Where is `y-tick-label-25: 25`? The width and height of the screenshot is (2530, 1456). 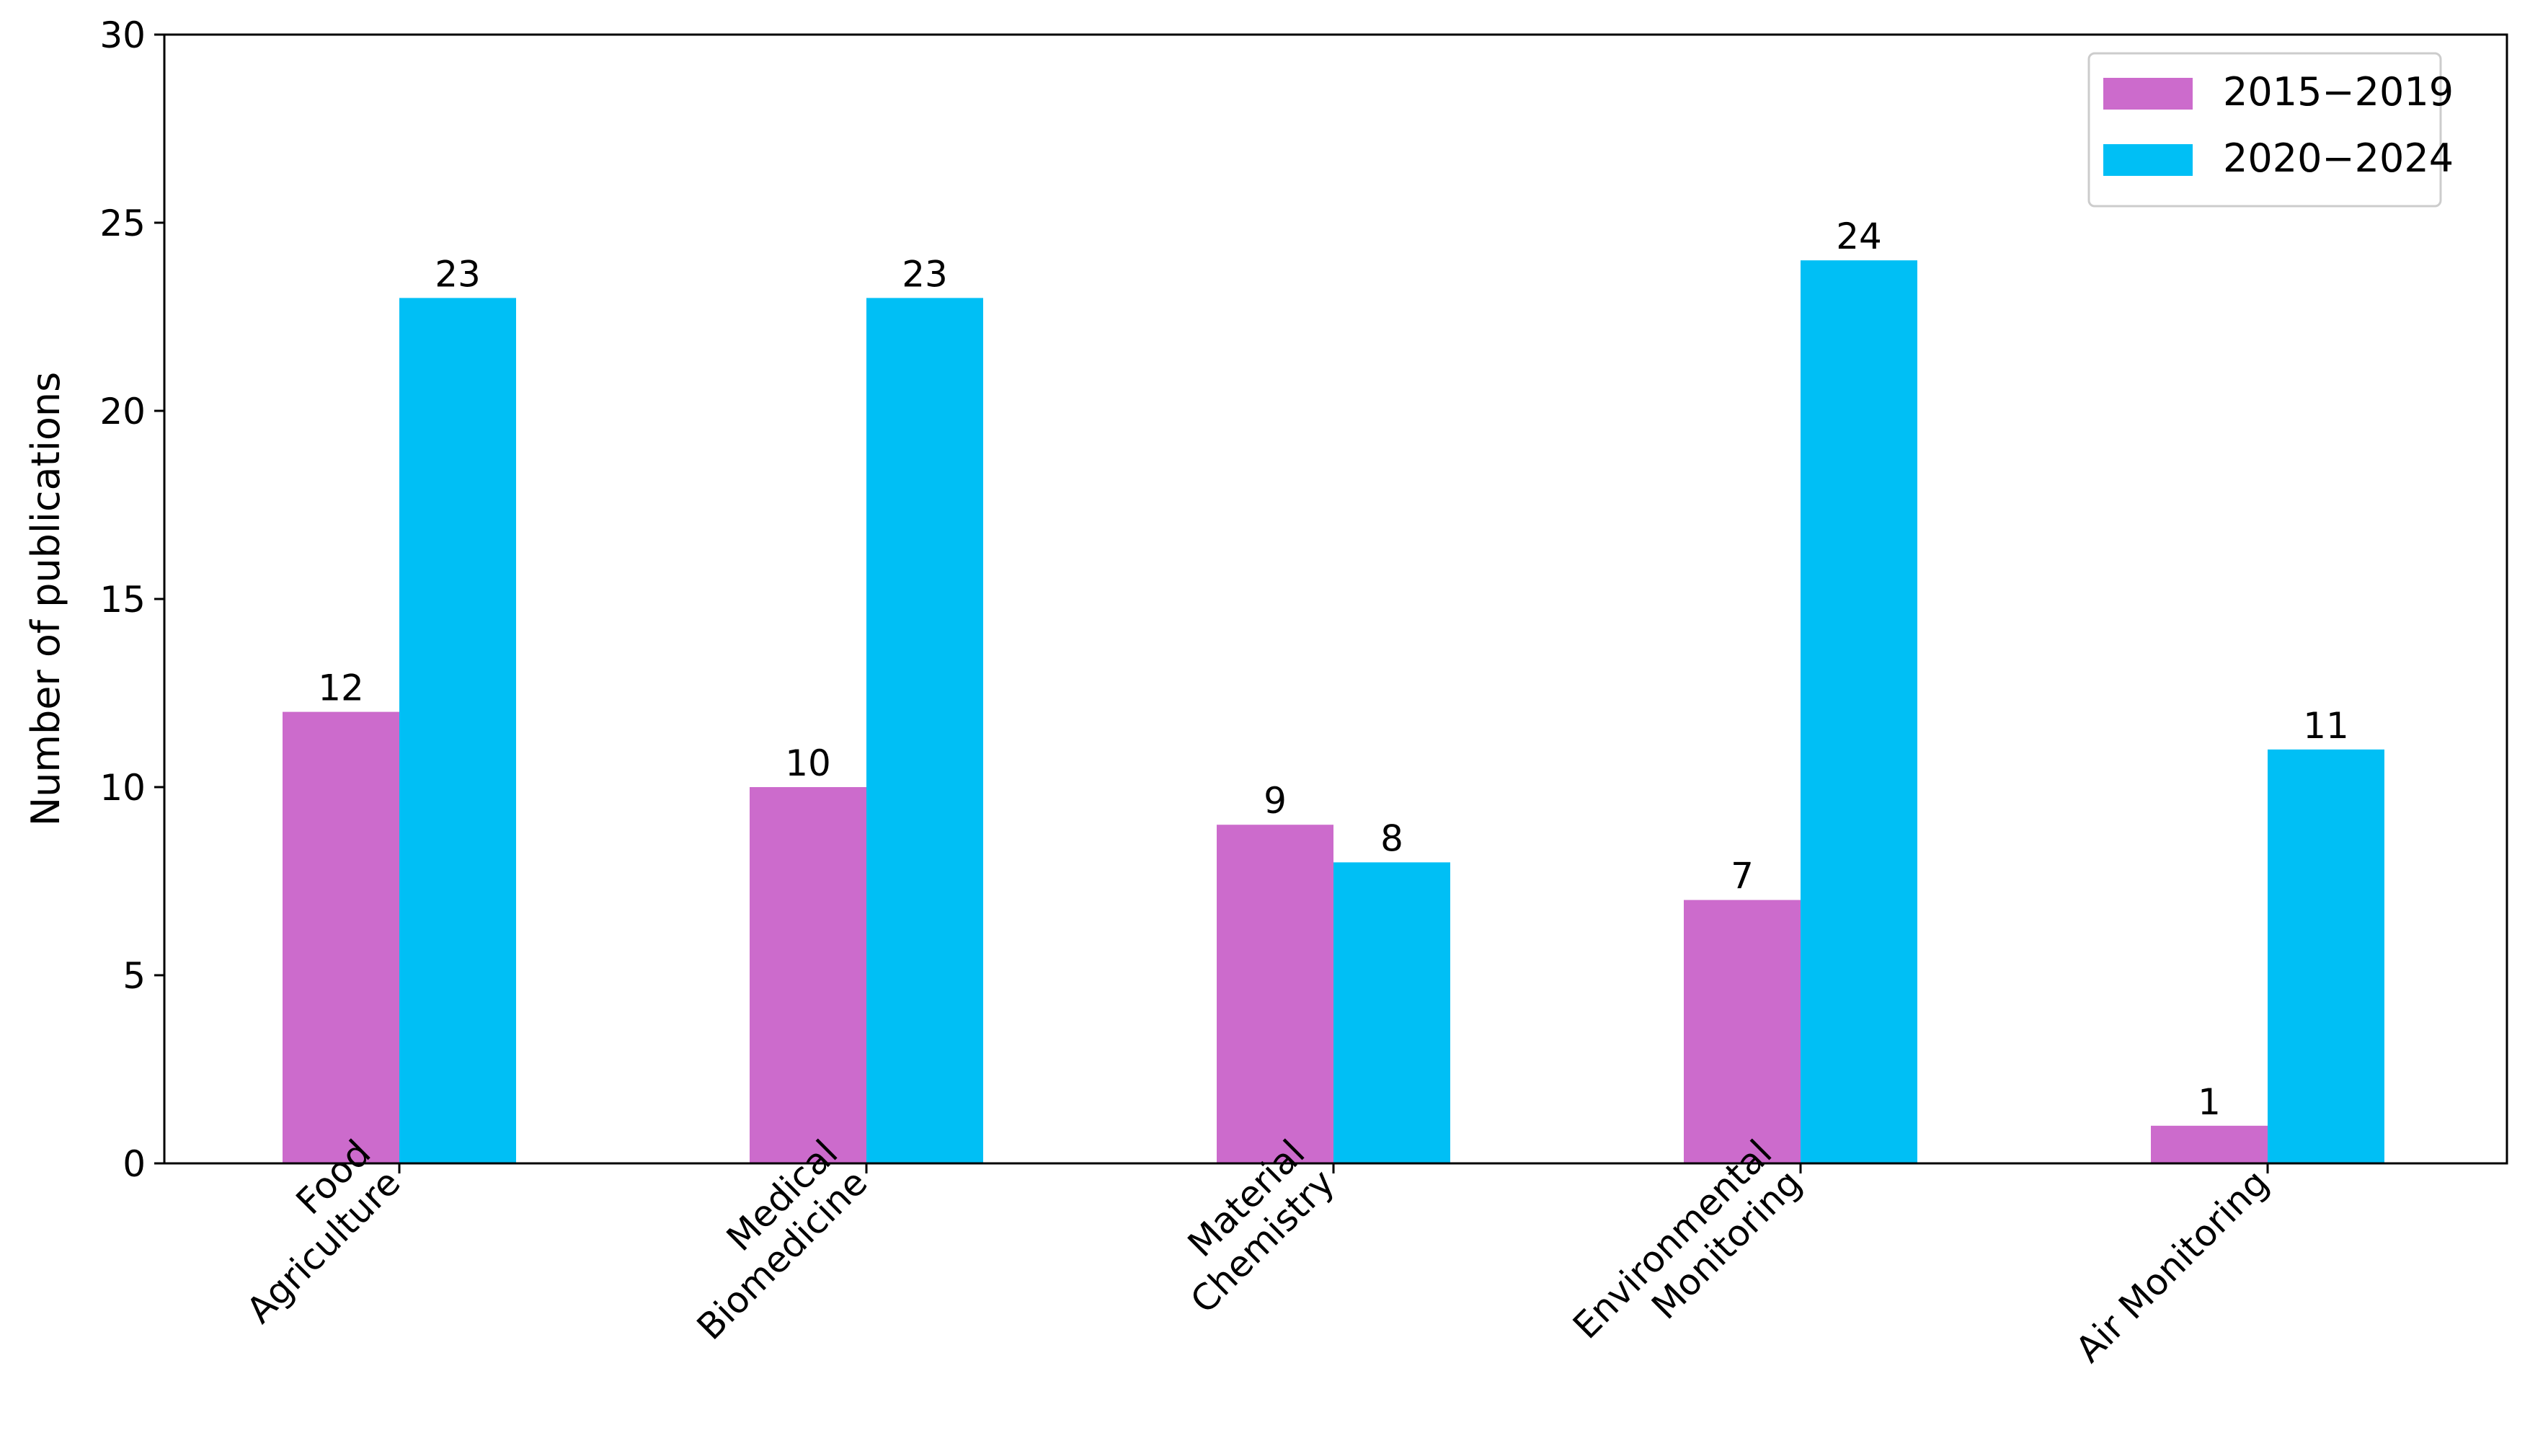
y-tick-label-25: 25 is located at coordinates (122, 223).